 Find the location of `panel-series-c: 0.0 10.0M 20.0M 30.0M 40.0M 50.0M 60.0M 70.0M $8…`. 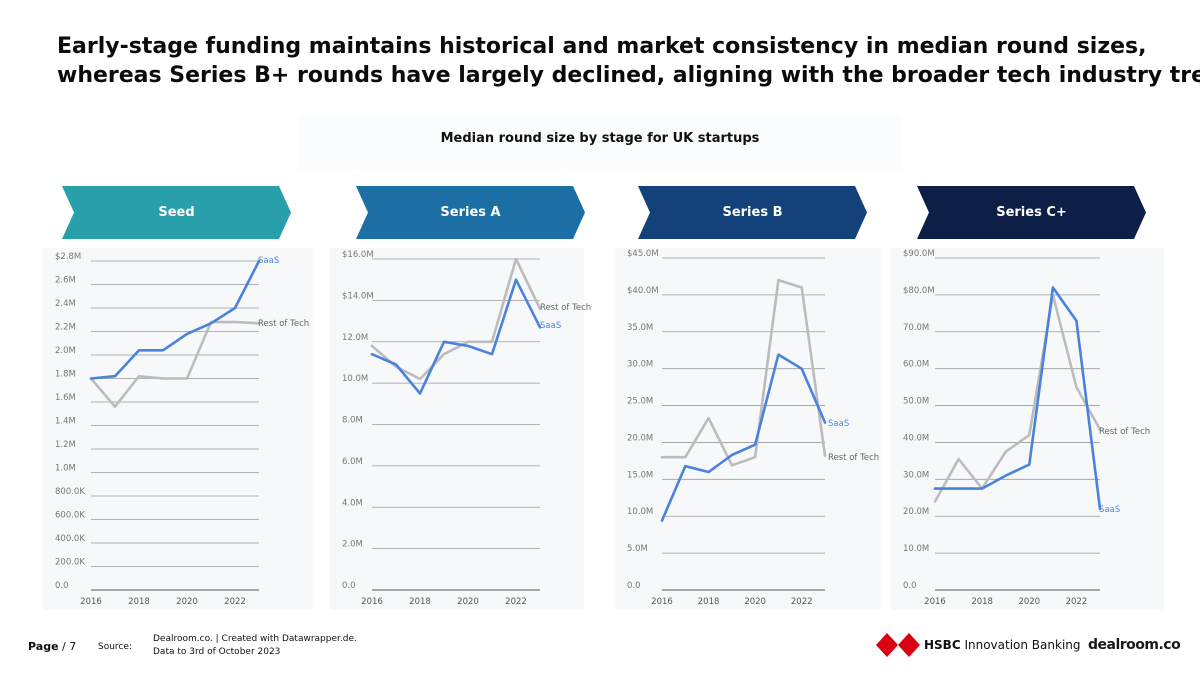

panel-series-c: 0.0 10.0M 20.0M 30.0M 40.0M 50.0M 60.0M 70.0M $8… is located at coordinates (1027, 429).